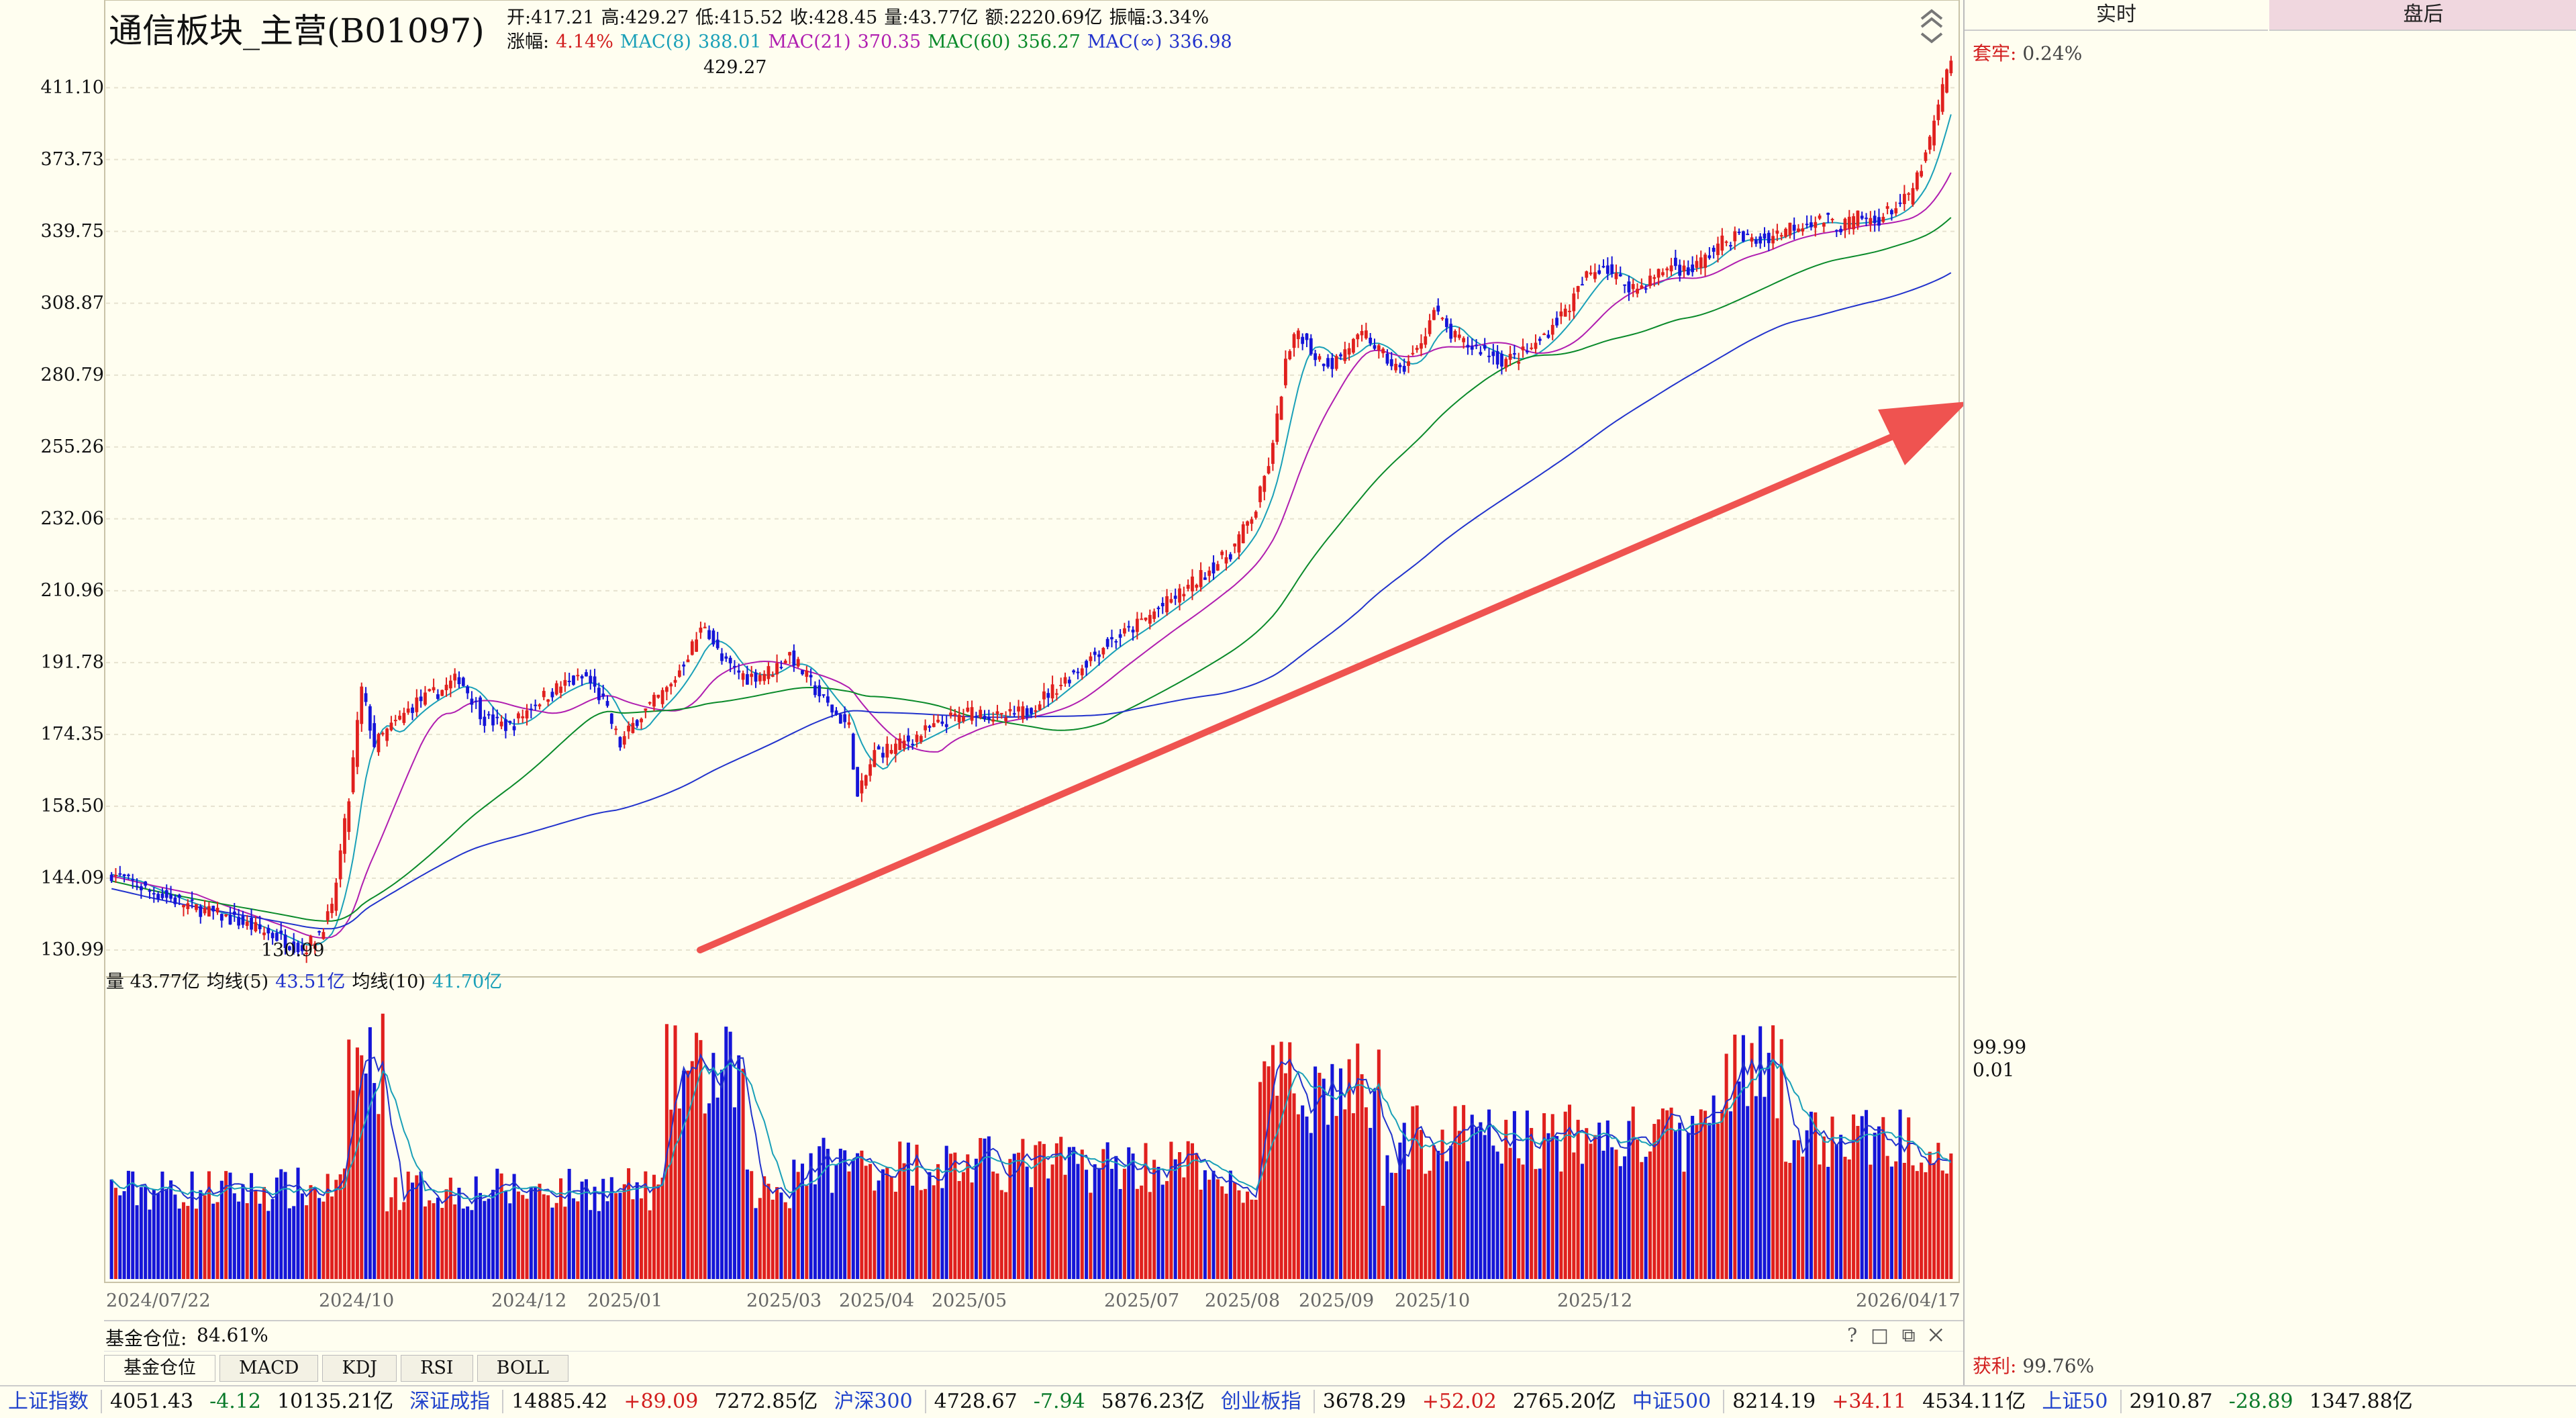 The image size is (2576, 1418). What do you see at coordinates (1886, 1335) in the screenshot?
I see `restore-icon: □` at bounding box center [1886, 1335].